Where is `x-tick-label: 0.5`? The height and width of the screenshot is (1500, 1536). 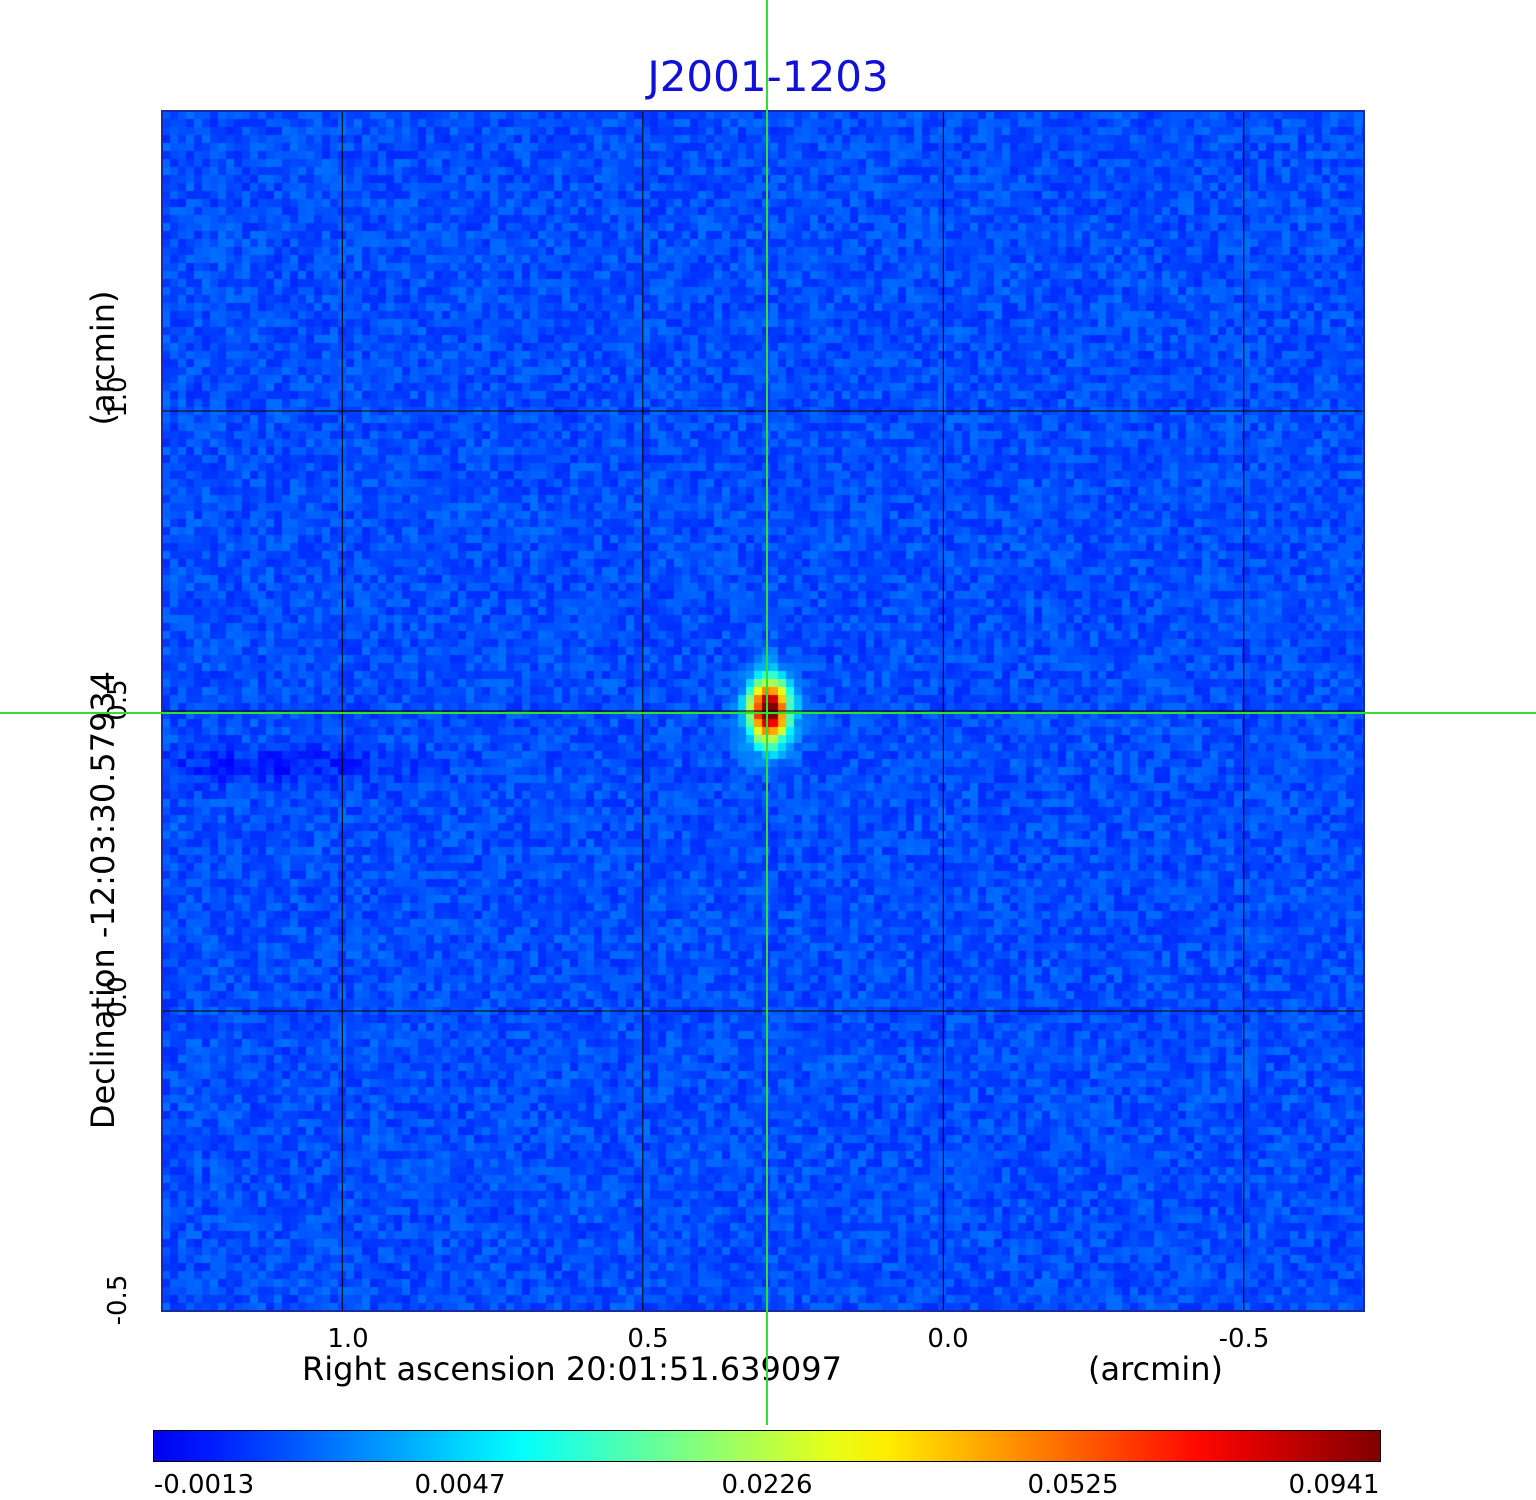 x-tick-label: 0.5 is located at coordinates (648, 1339).